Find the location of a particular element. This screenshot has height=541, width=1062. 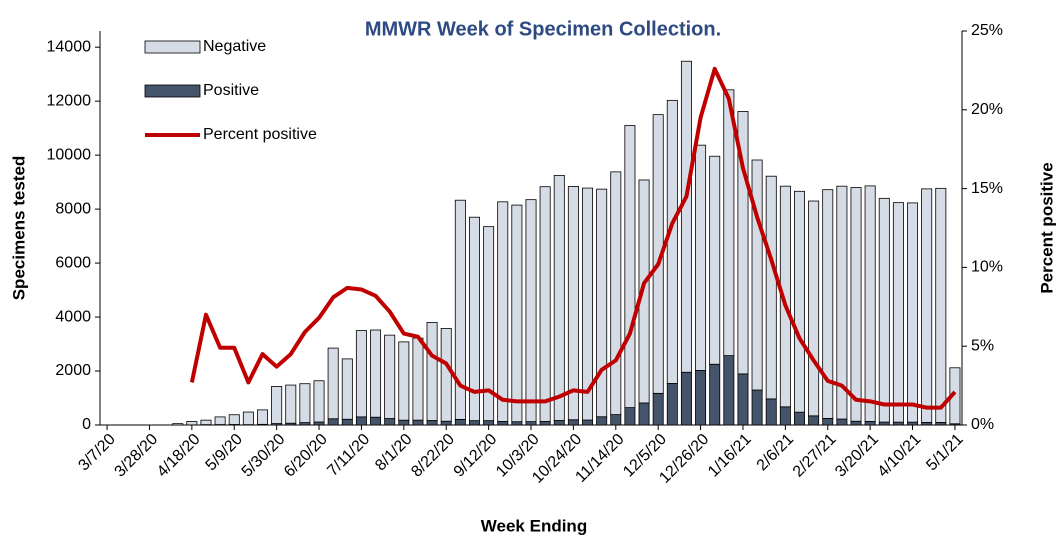

x-tick-label: 5/1/21 is located at coordinates (945, 453).